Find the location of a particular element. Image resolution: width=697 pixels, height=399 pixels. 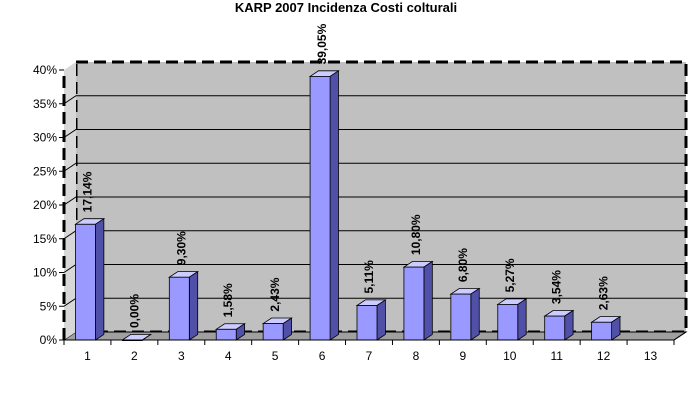

x-tick-label: 12 is located at coordinates (604, 356).